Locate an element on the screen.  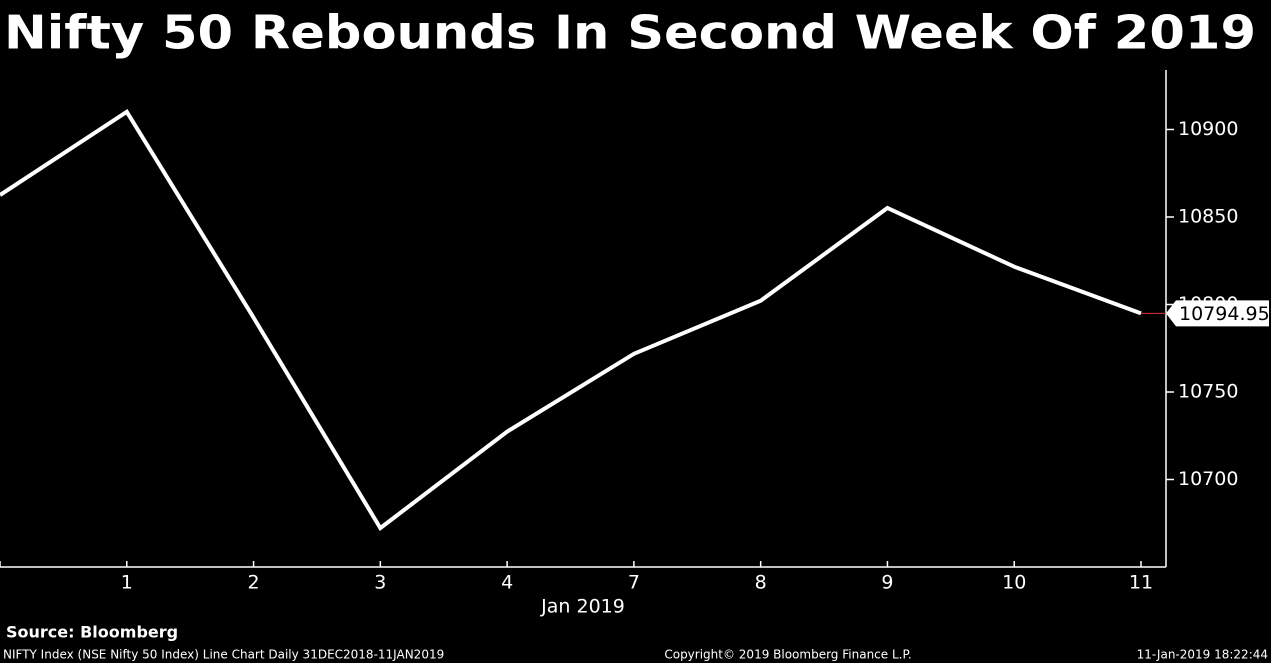
y-tick-label: 10750 is located at coordinates (1208, 392).